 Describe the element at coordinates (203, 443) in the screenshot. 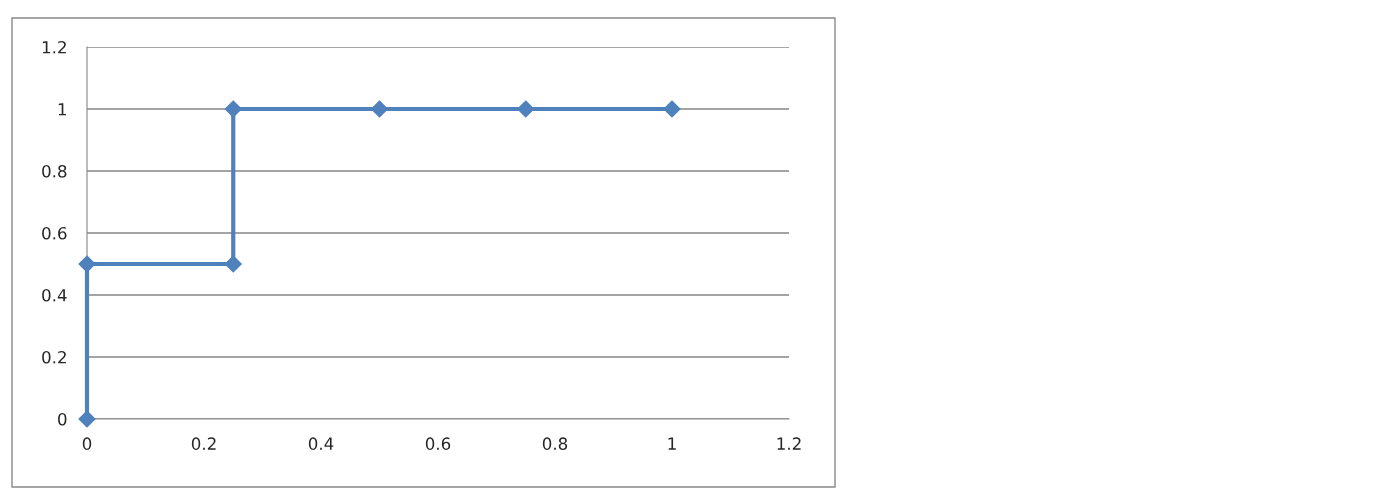

I see `x-tick-label: 0.2` at that location.